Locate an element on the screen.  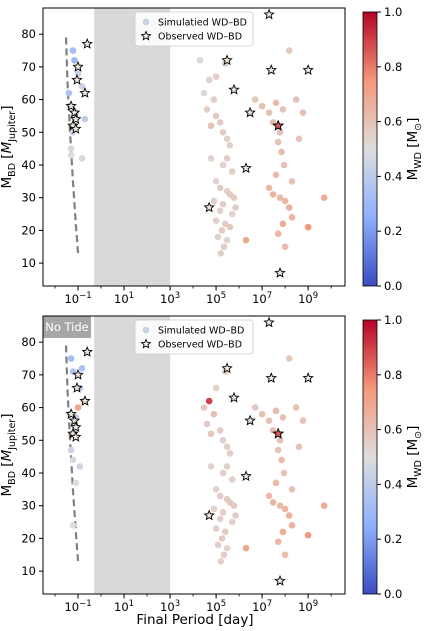
colorbar-tick-label: 0.6 is located at coordinates (393, 430).